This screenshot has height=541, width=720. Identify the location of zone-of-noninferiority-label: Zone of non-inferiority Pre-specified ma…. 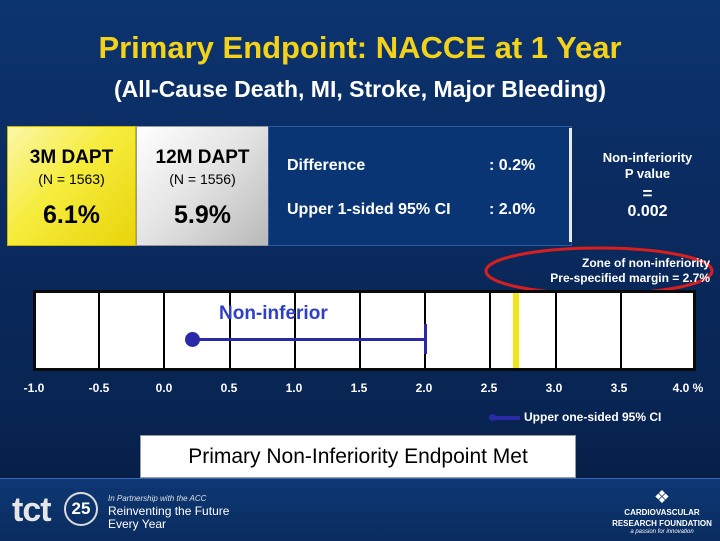
(595, 271).